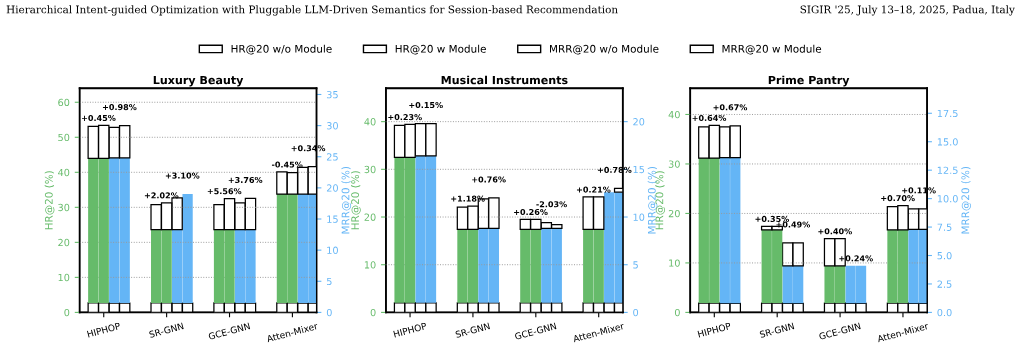 This screenshot has height=353, width=1021. I want to click on legend-label: HR@20 w Module, so click(440, 49).